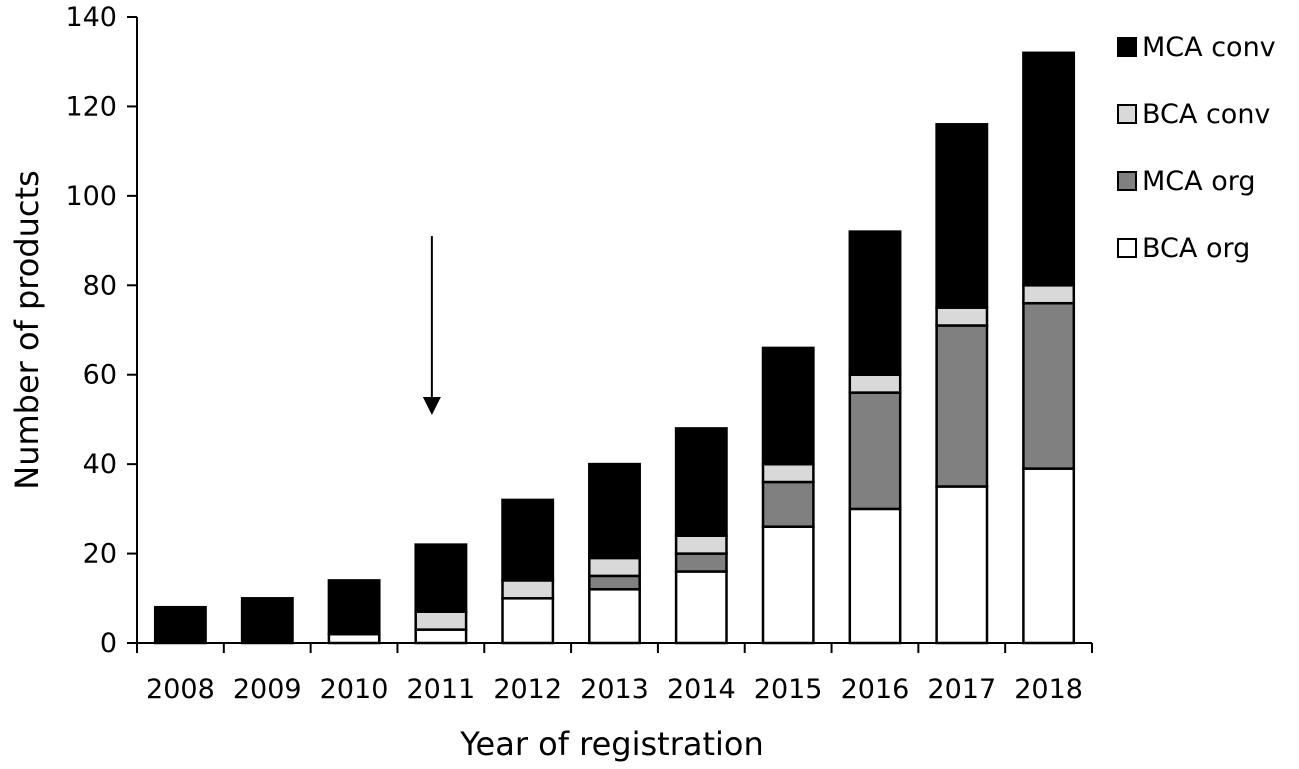 The height and width of the screenshot is (769, 1299). I want to click on bar-2008-mca-conv, so click(180, 625).